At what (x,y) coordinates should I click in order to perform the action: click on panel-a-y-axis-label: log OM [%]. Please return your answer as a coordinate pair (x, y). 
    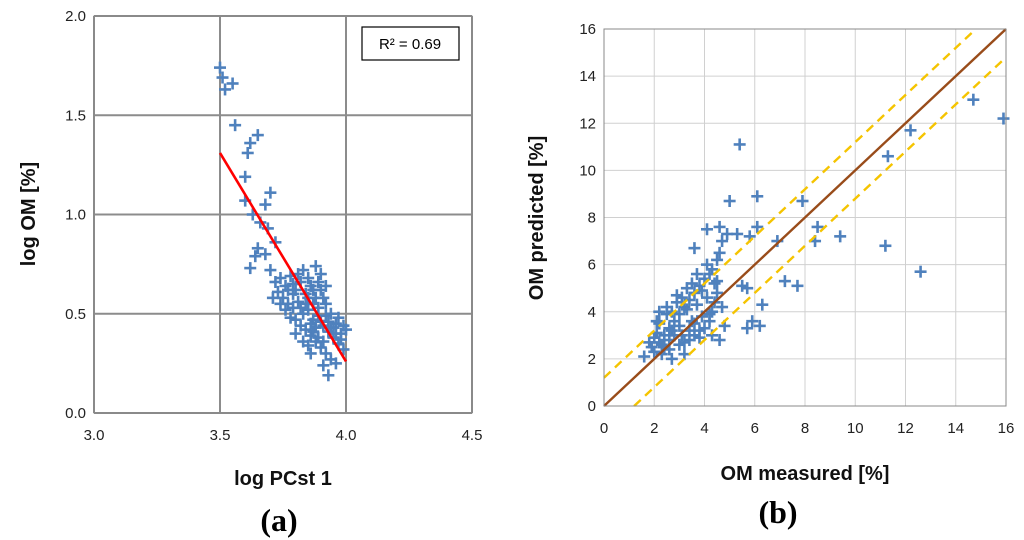
    Looking at the image, I should click on (29, 214).